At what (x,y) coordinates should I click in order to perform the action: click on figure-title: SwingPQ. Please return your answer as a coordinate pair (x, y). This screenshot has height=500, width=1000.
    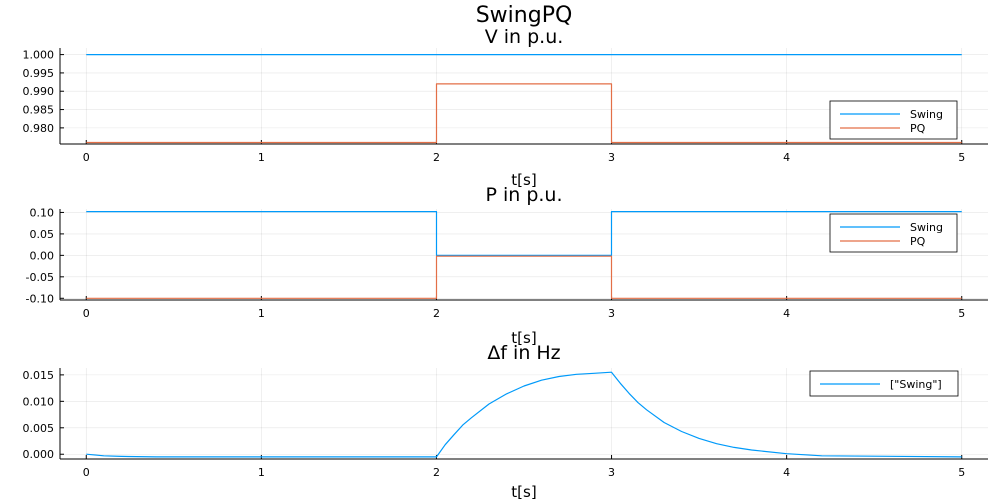
    Looking at the image, I should click on (524, 15).